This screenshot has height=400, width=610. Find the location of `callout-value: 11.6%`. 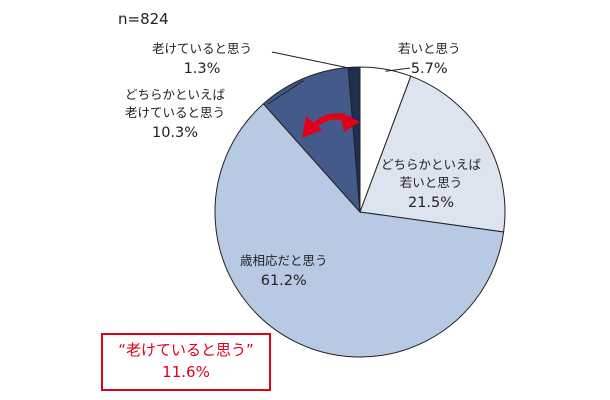

callout-value: 11.6% is located at coordinates (186, 372).